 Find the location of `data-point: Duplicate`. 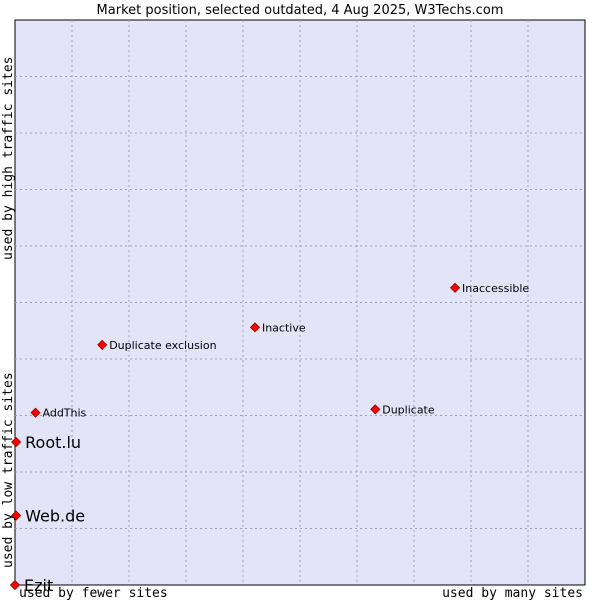

data-point: Duplicate is located at coordinates (402, 409).